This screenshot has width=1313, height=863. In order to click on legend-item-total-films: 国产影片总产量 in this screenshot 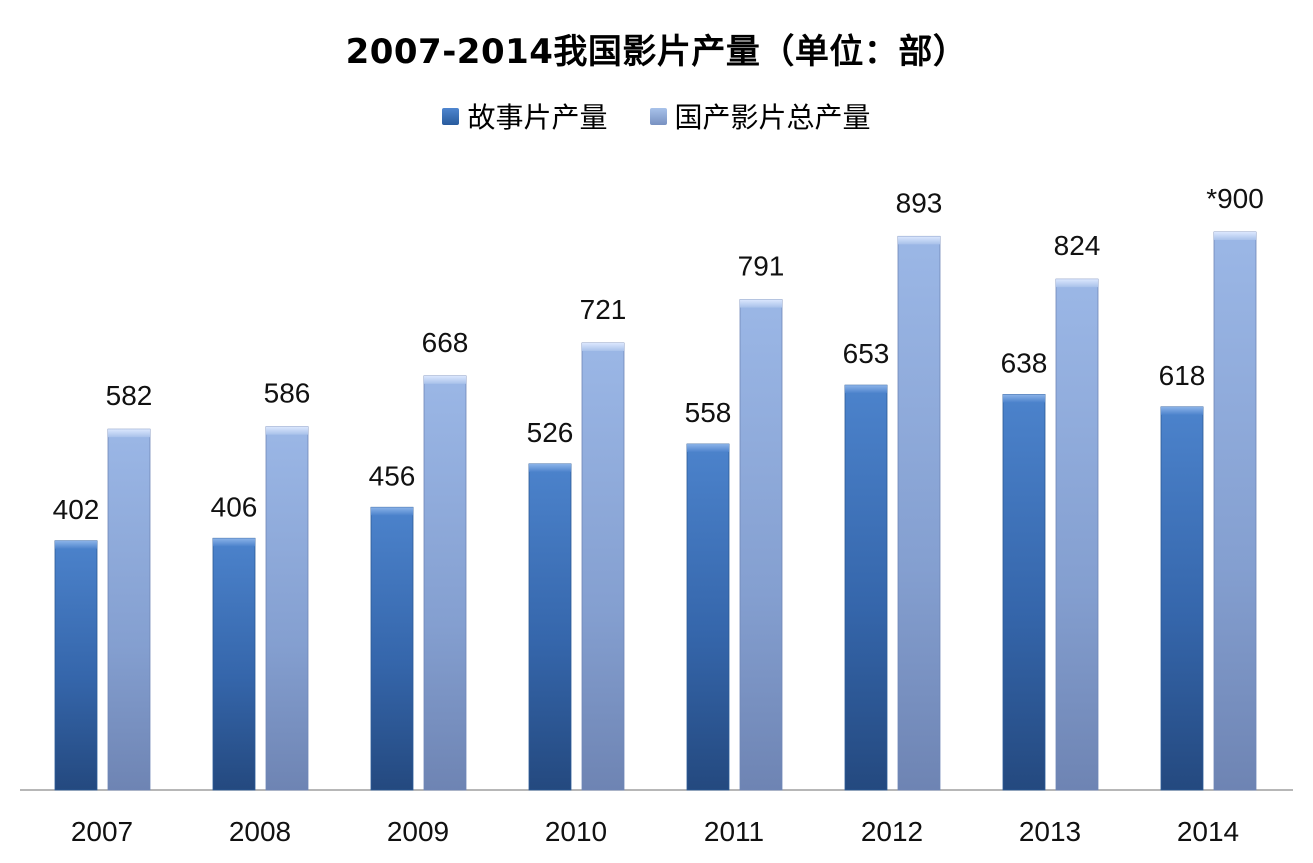, I will do `click(760, 116)`.